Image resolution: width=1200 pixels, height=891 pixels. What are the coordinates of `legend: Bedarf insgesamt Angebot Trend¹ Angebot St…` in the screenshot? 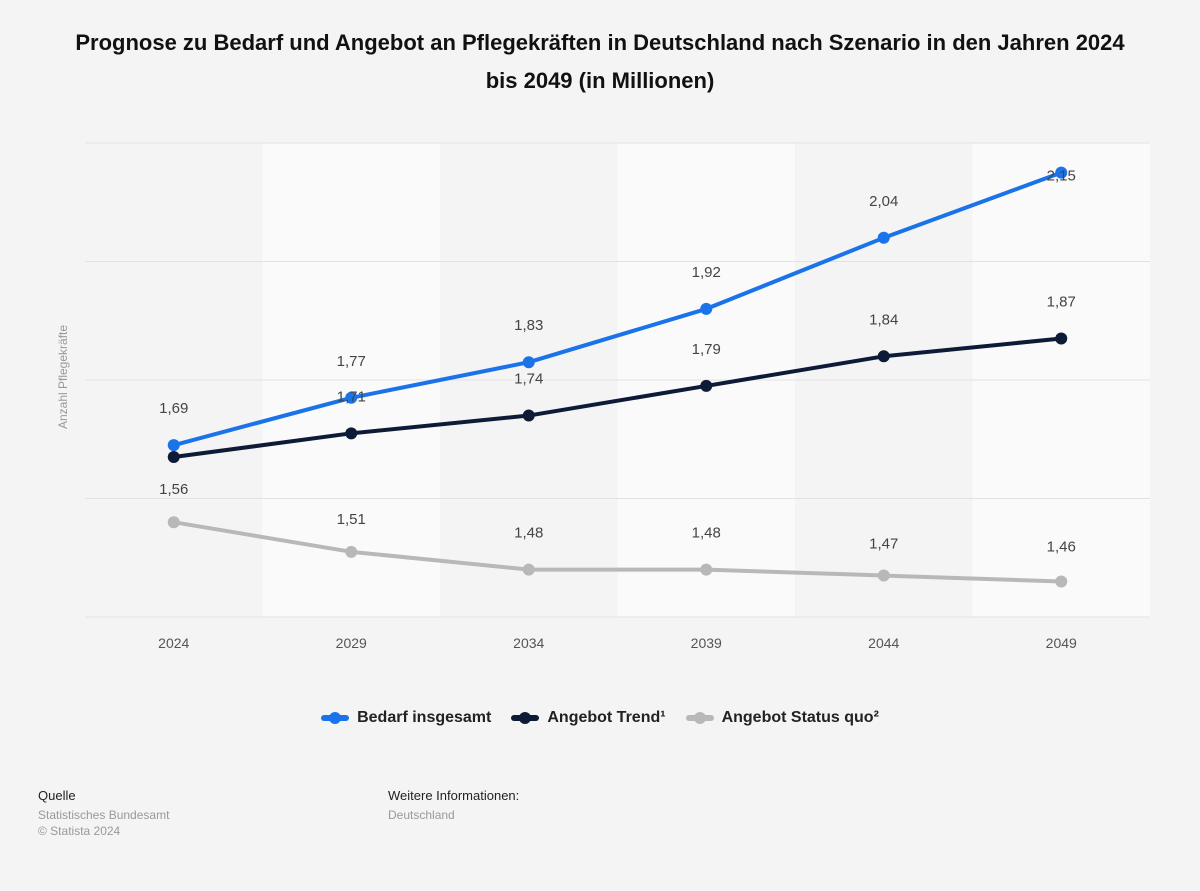 It's located at (600, 718).